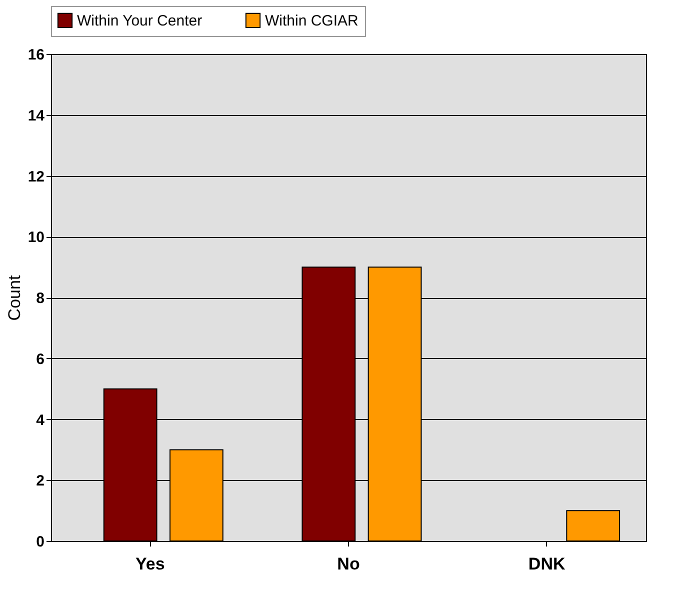  Describe the element at coordinates (14, 298) in the screenshot. I see `y-axis-title: Count` at that location.